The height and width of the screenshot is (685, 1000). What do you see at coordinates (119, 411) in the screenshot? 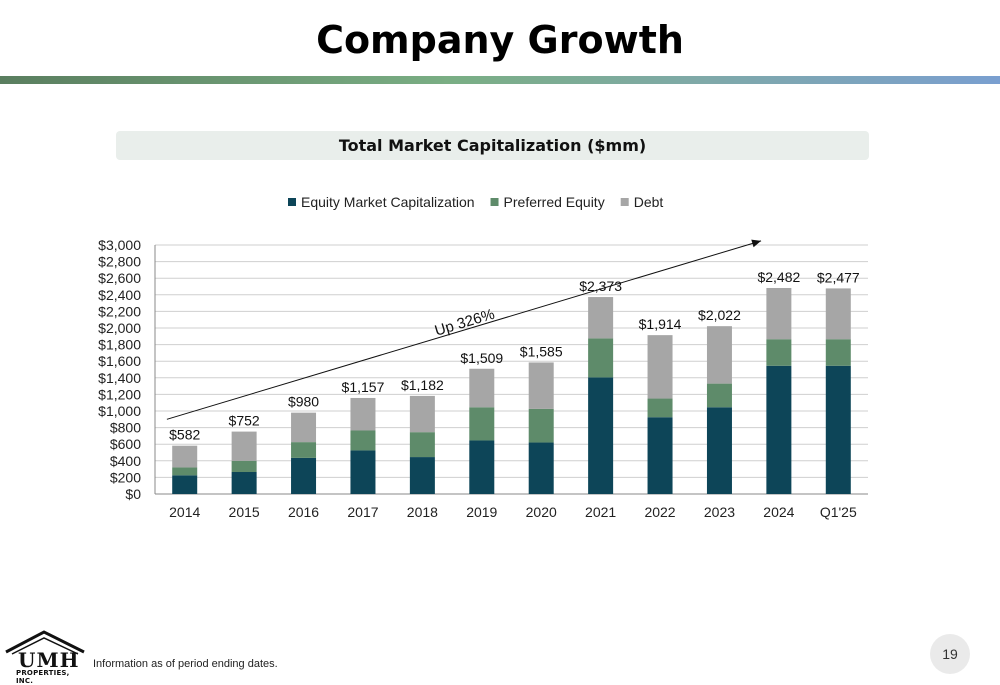
I see `y-tick-label: $1,000` at bounding box center [119, 411].